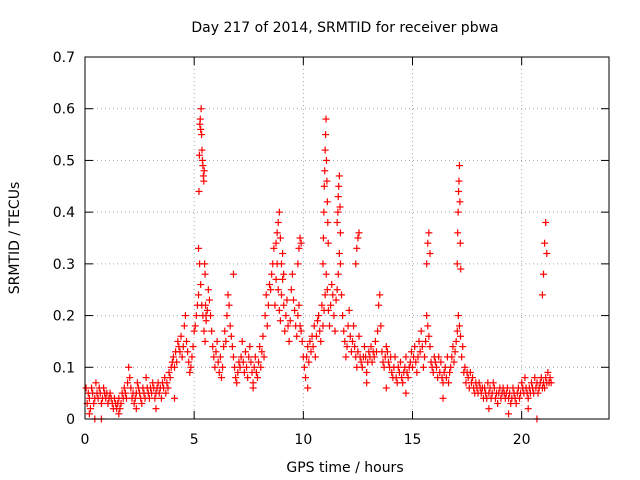 This screenshot has height=480, width=640. What do you see at coordinates (303, 440) in the screenshot?
I see `x-tick-label: 10` at bounding box center [303, 440].